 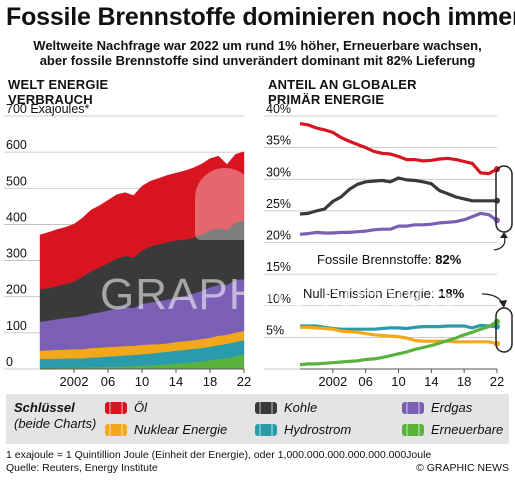 I want to click on right-x-tick-label: 2002, so click(x=332, y=381).